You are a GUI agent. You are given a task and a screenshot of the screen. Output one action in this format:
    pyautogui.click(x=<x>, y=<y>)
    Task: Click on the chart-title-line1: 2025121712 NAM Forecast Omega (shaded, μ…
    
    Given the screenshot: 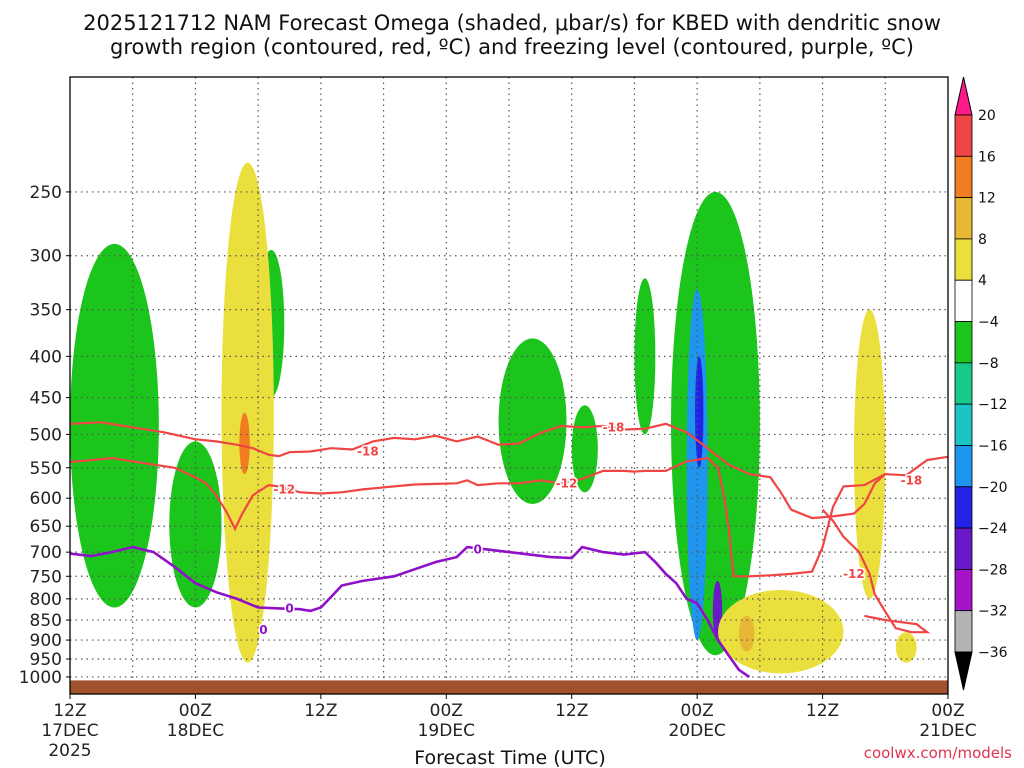 What is the action you would take?
    pyautogui.click(x=512, y=23)
    